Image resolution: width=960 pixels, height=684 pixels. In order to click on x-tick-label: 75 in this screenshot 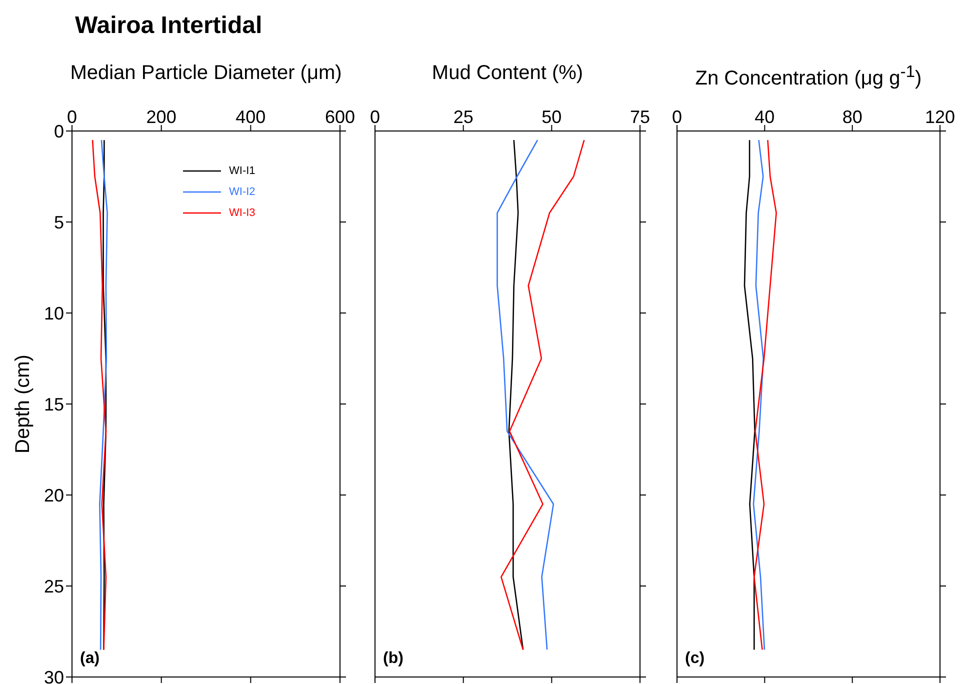, I will do `click(640, 117)`.